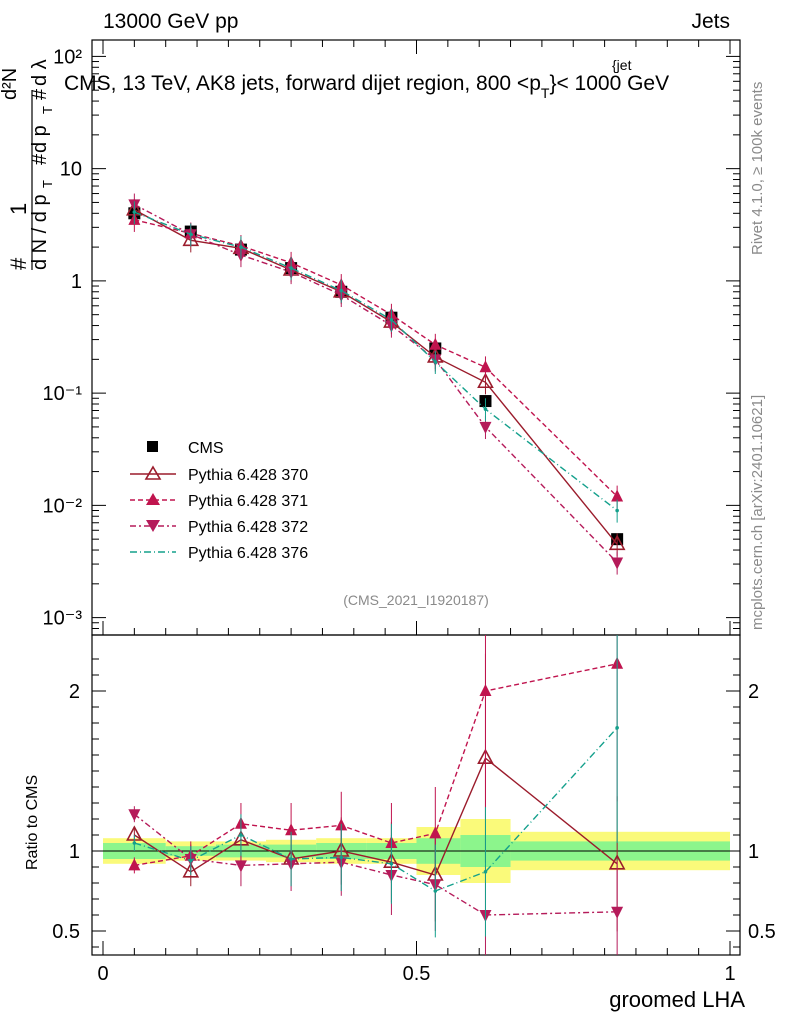 The width and height of the screenshot is (786, 1024). I want to click on ylabel-hash1: #, so click(18, 263).